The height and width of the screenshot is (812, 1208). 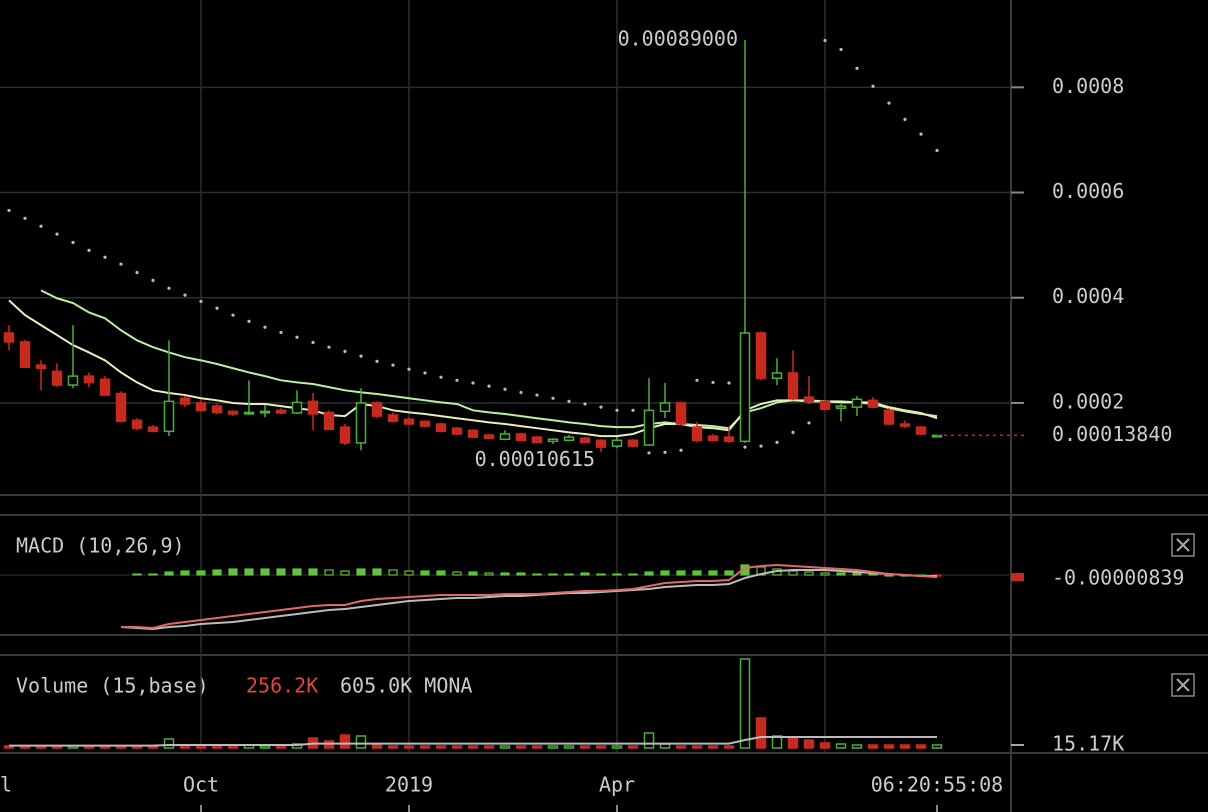 What do you see at coordinates (282, 686) in the screenshot?
I see `volume-header-value: 256.2K` at bounding box center [282, 686].